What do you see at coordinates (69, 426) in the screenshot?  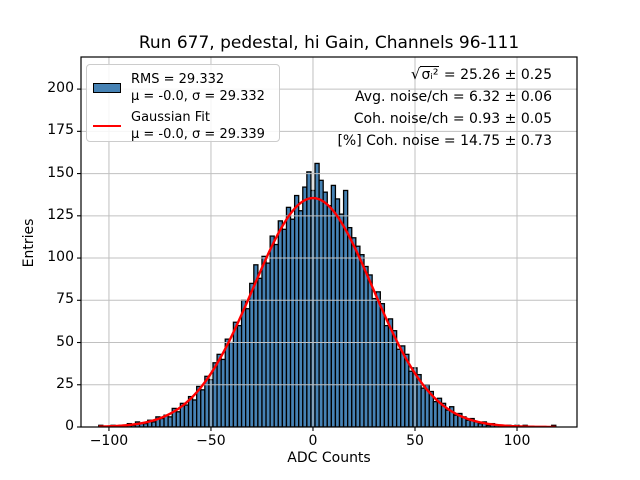 I see `y-tick-label: 0` at bounding box center [69, 426].